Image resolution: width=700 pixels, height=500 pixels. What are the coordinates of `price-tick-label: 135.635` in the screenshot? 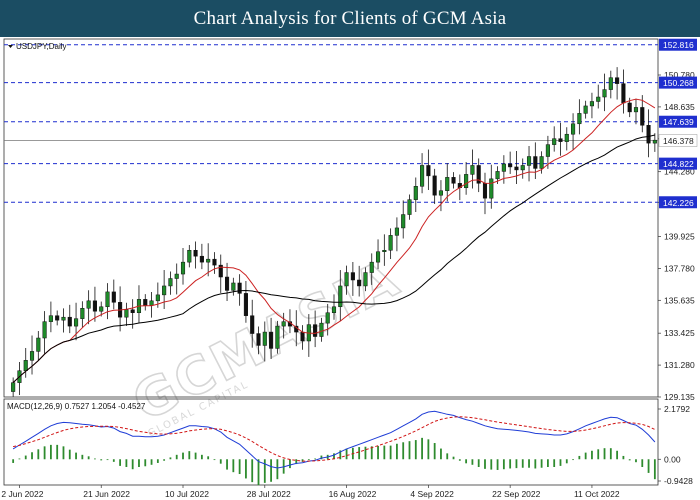 It's located at (679, 300).